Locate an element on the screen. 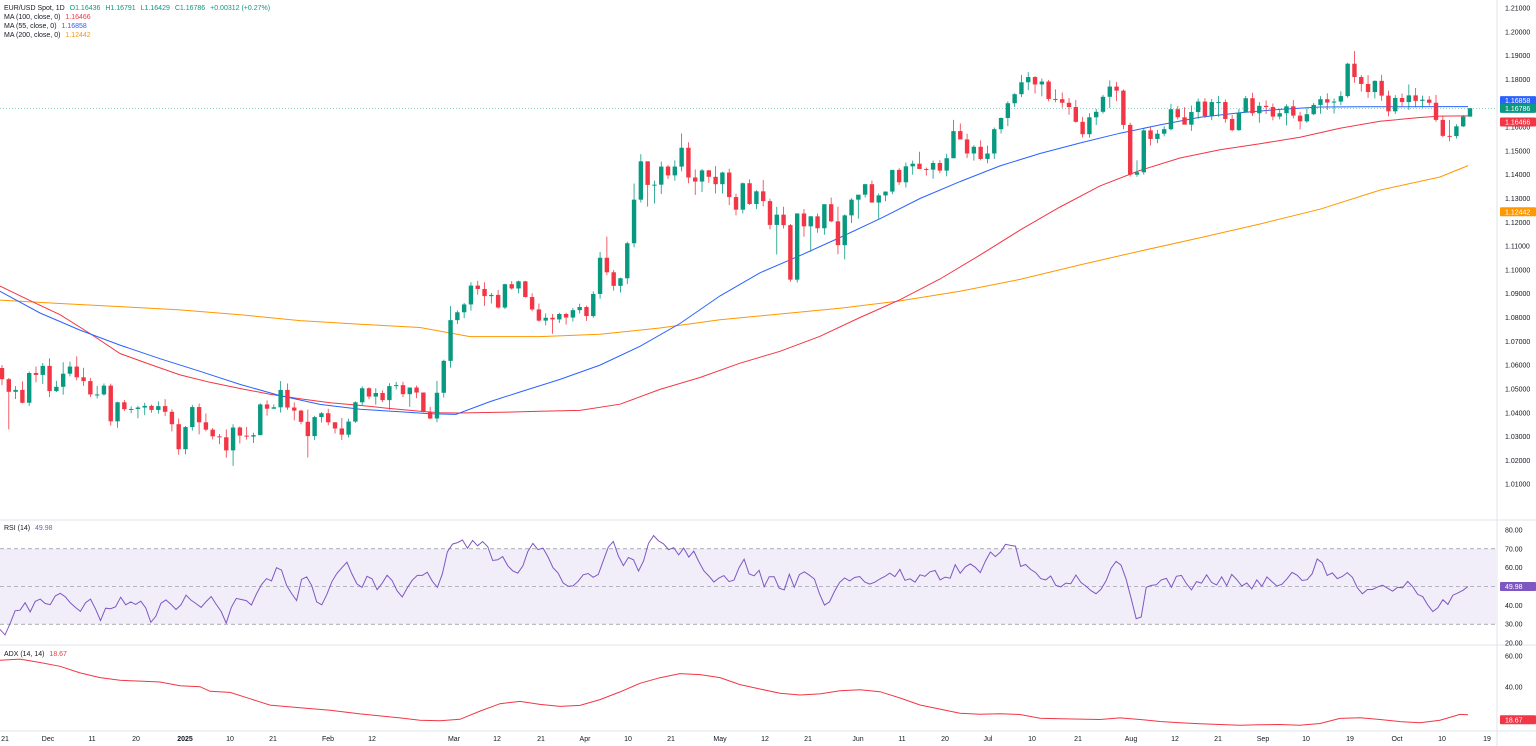 The width and height of the screenshot is (1536, 746). rsi-badge is located at coordinates (1518, 586).